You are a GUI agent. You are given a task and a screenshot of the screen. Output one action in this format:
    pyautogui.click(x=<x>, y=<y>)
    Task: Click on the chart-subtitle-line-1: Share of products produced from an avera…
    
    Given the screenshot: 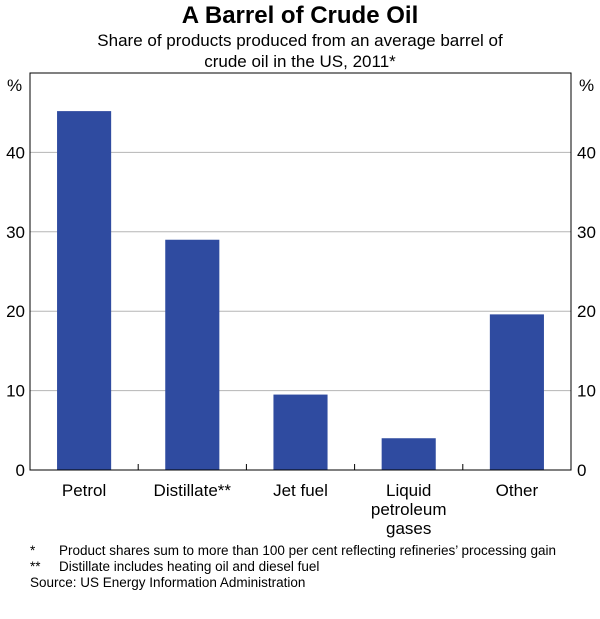 What is the action you would take?
    pyautogui.click(x=300, y=40)
    